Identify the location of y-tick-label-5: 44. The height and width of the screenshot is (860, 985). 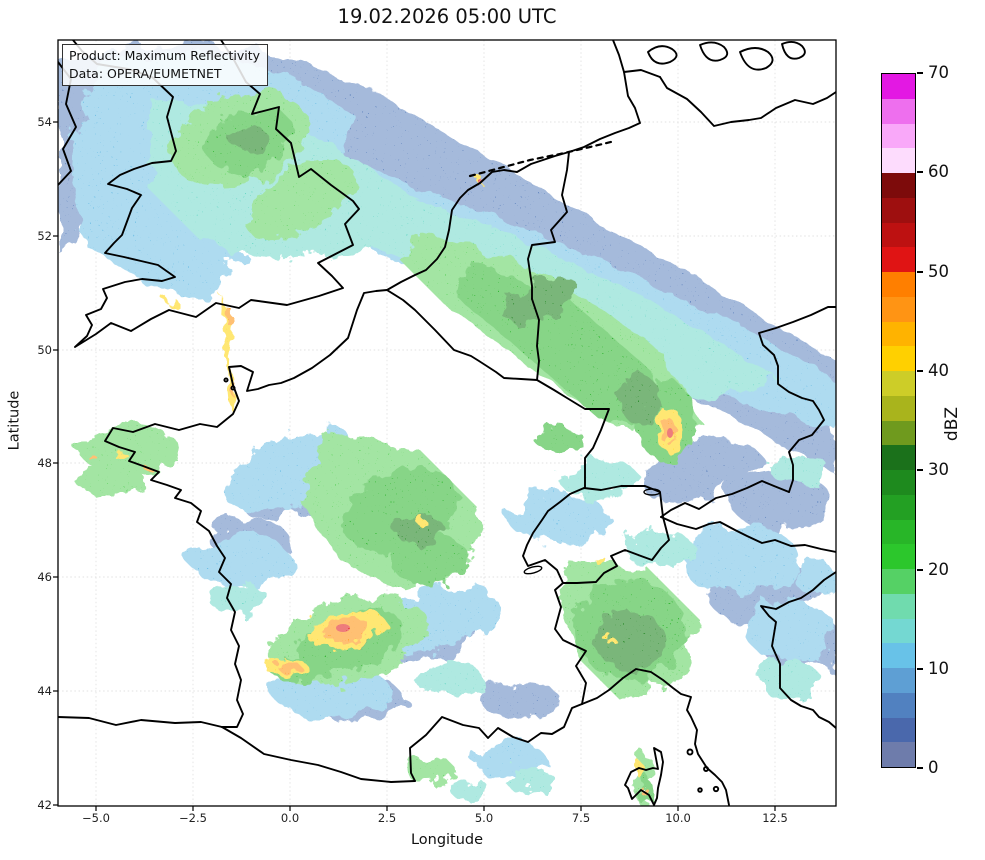
(44, 691).